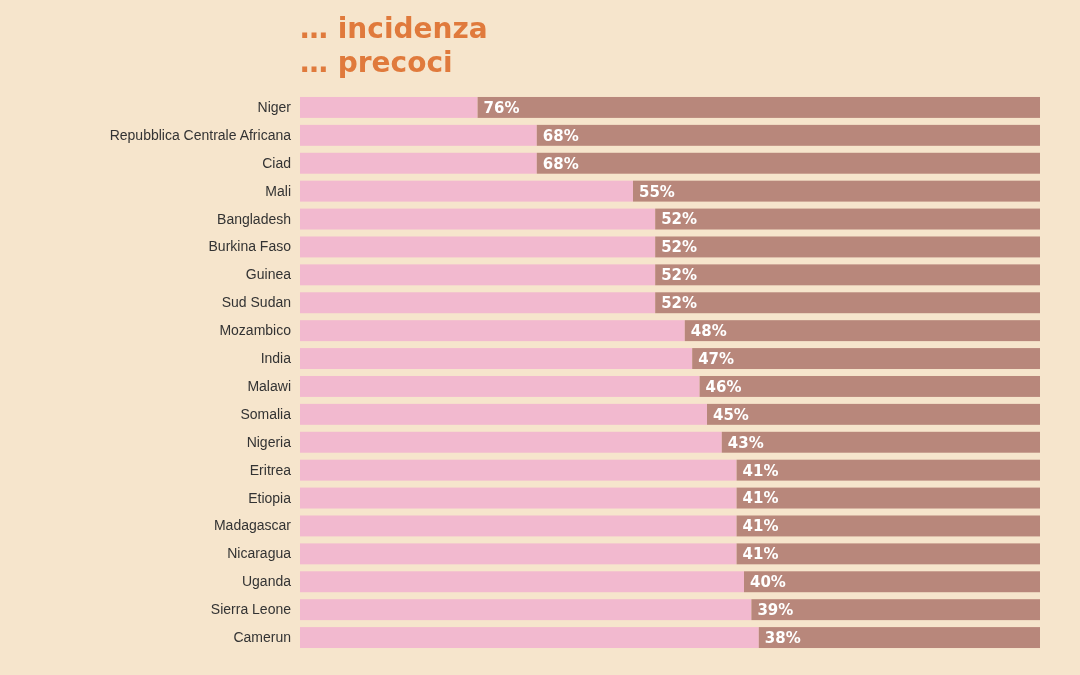 The width and height of the screenshot is (1080, 675). I want to click on y-tick-label: Niger, so click(274, 106).